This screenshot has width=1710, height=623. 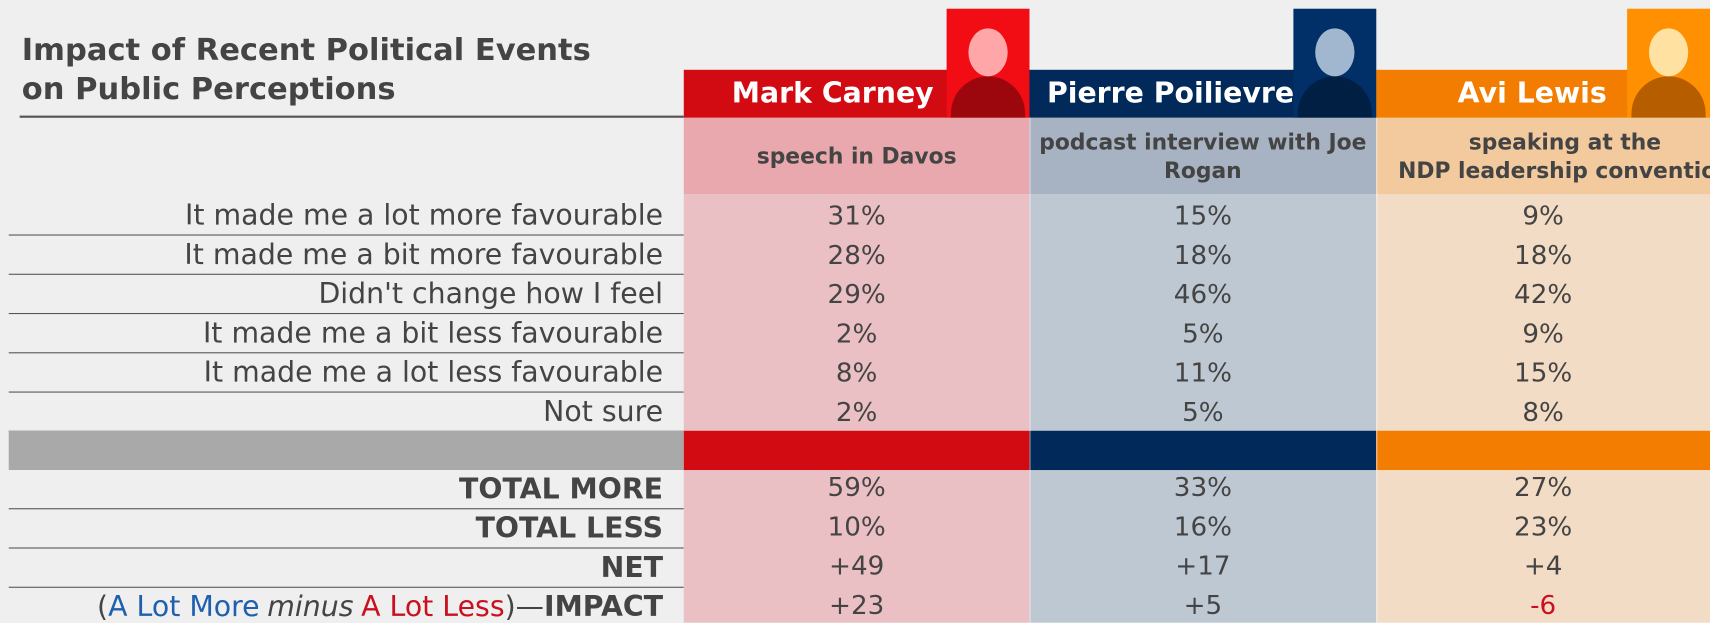 What do you see at coordinates (856, 216) in the screenshot?
I see `value-cell: 31%` at bounding box center [856, 216].